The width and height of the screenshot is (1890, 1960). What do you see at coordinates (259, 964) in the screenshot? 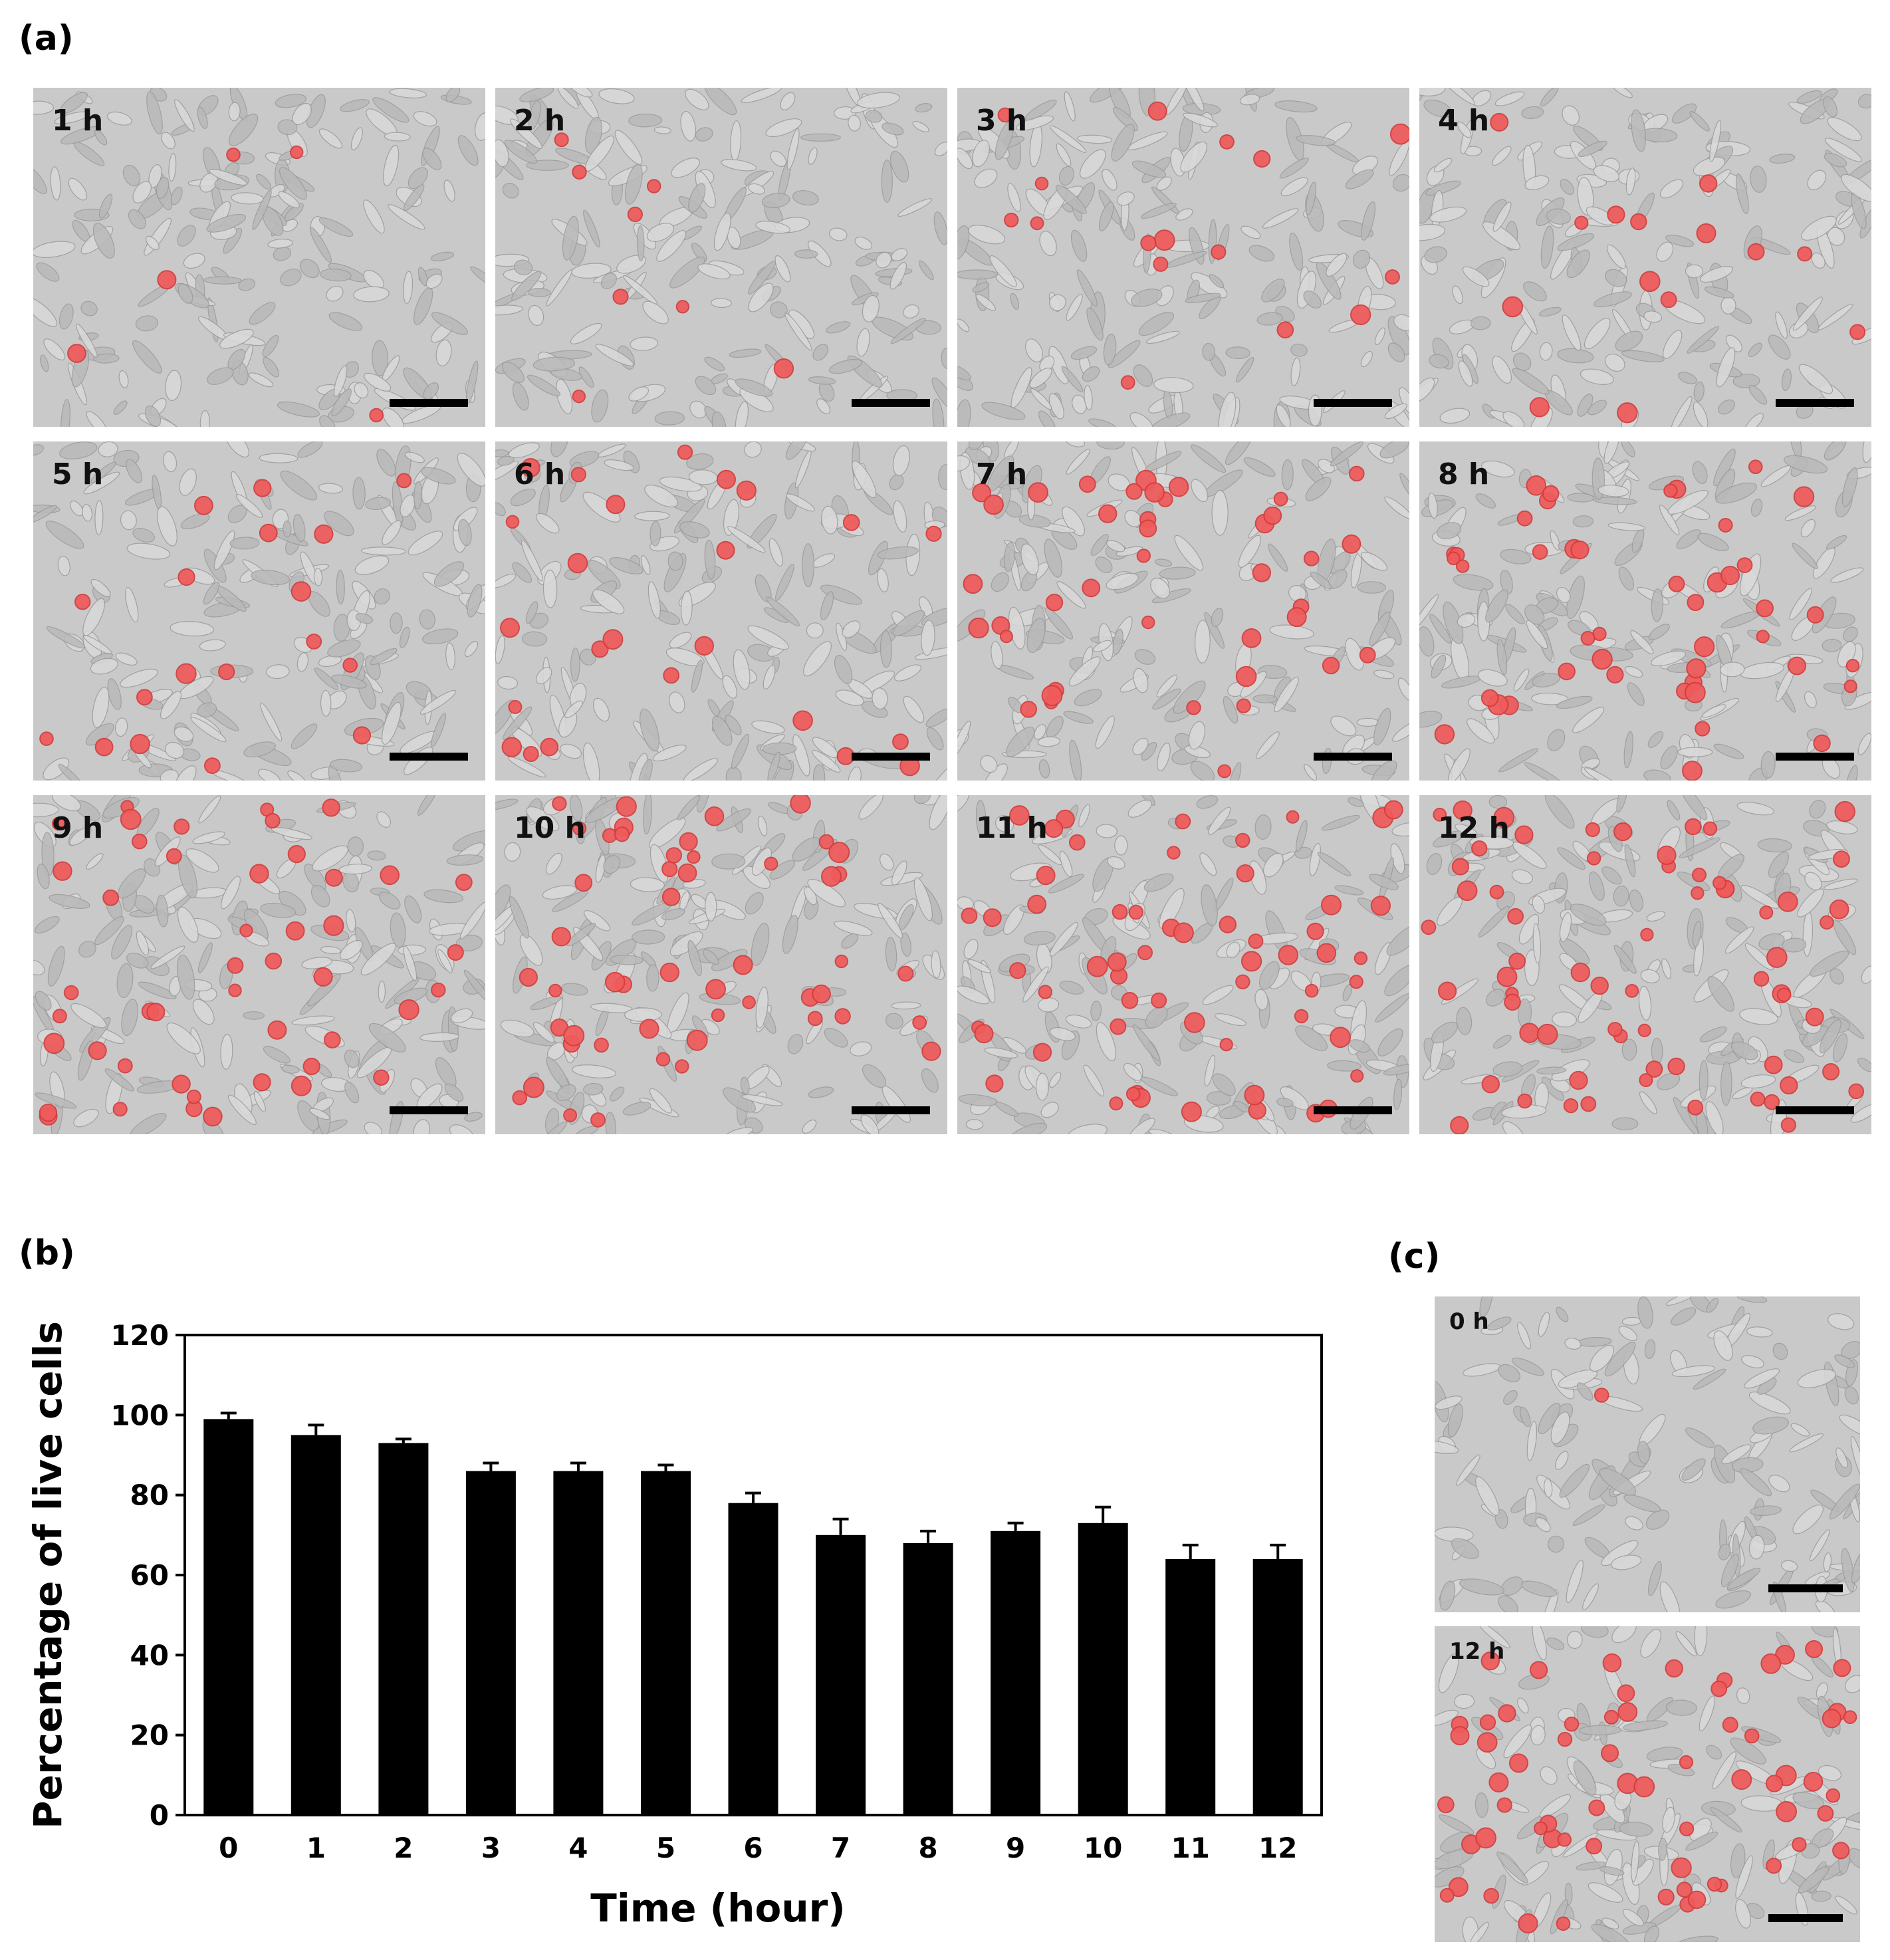
I see `micrograph-panel: 9 h` at bounding box center [259, 964].